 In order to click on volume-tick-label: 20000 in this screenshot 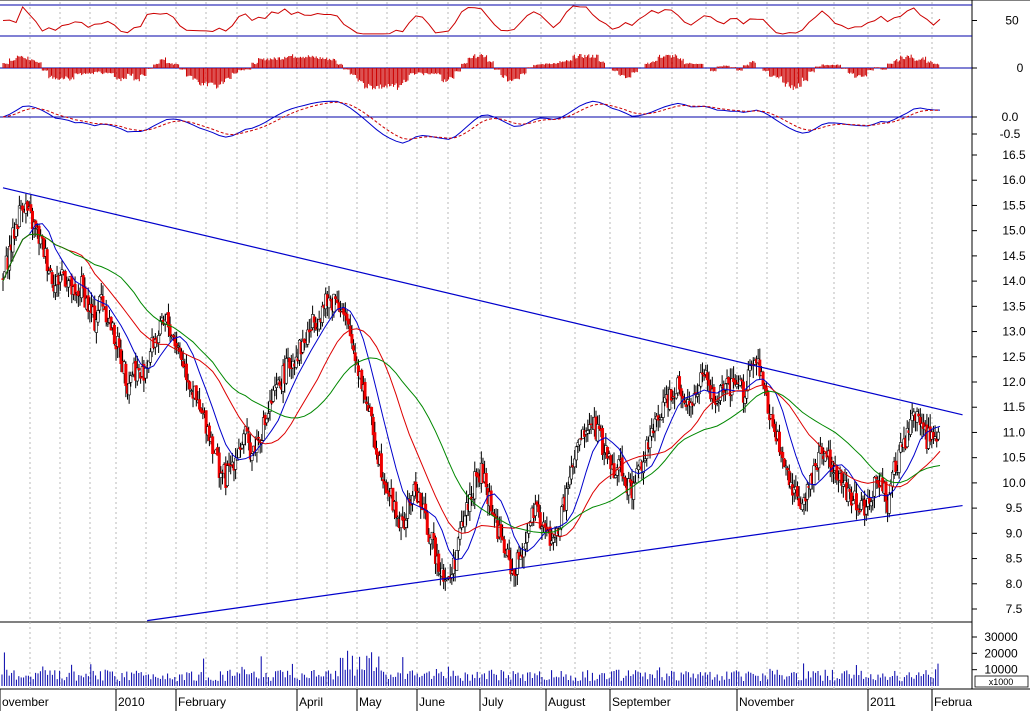, I will do `click(1001, 653)`.